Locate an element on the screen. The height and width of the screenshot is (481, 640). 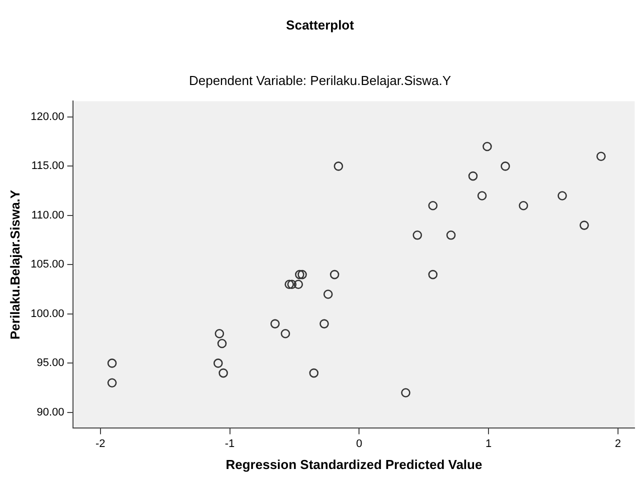
y-axis-title: Perilaku.Belajar.Siswa.Y is located at coordinates (14, 265).